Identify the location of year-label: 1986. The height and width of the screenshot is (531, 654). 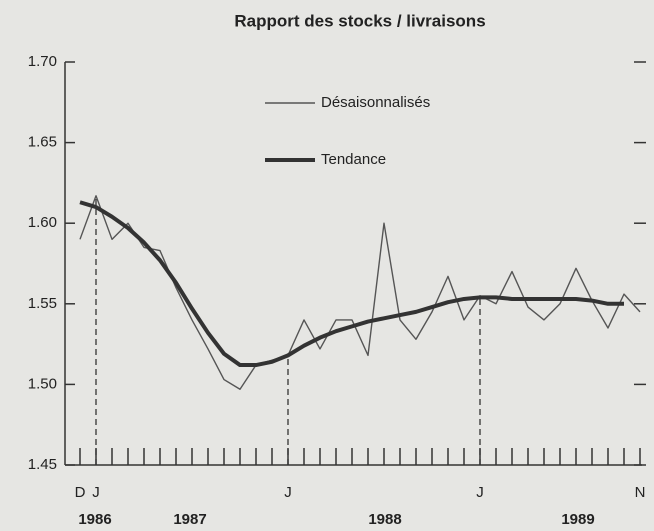
(94, 519).